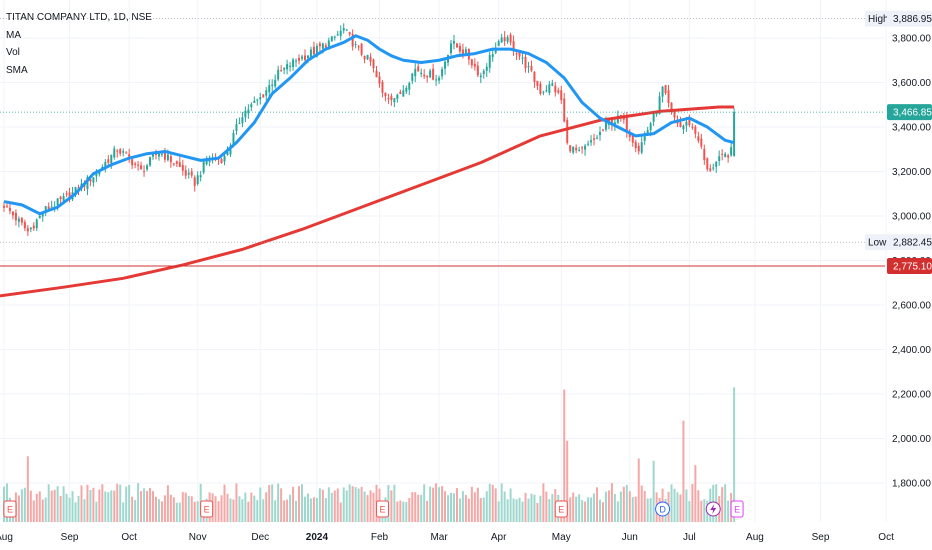  Describe the element at coordinates (17, 70) in the screenshot. I see `indicator-sma: SMA` at that location.